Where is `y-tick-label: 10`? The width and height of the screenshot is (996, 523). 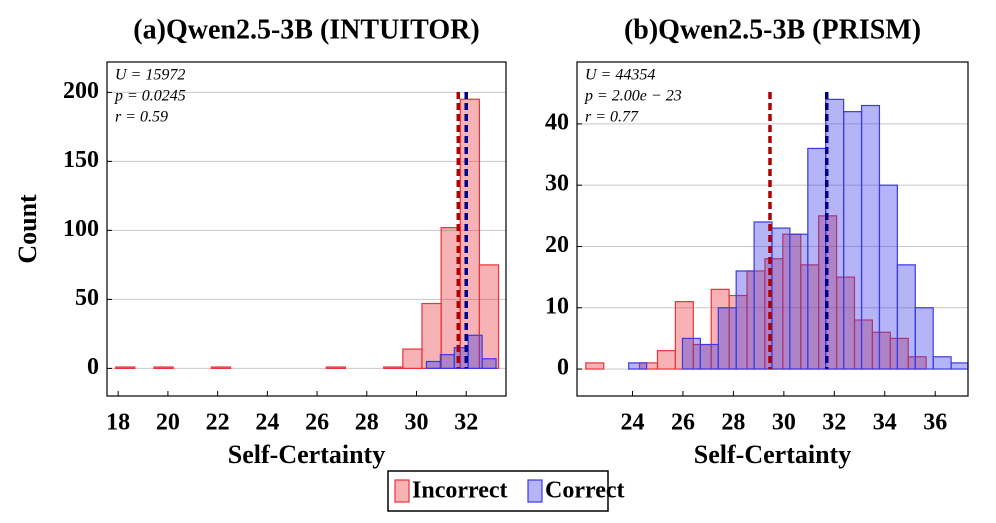
y-tick-label: 10 is located at coordinates (557, 306).